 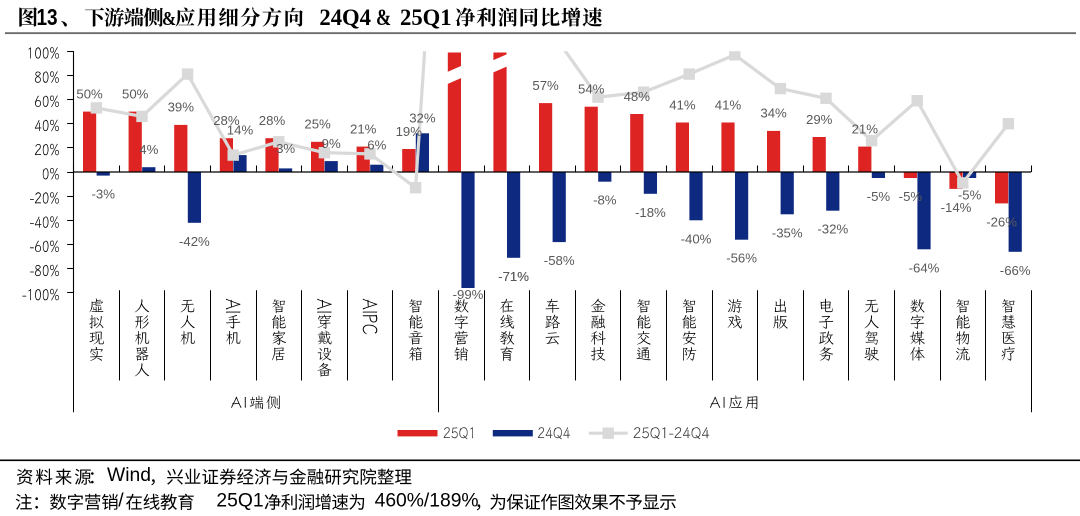 I want to click on svg-text: 6%, so click(x=376, y=145).